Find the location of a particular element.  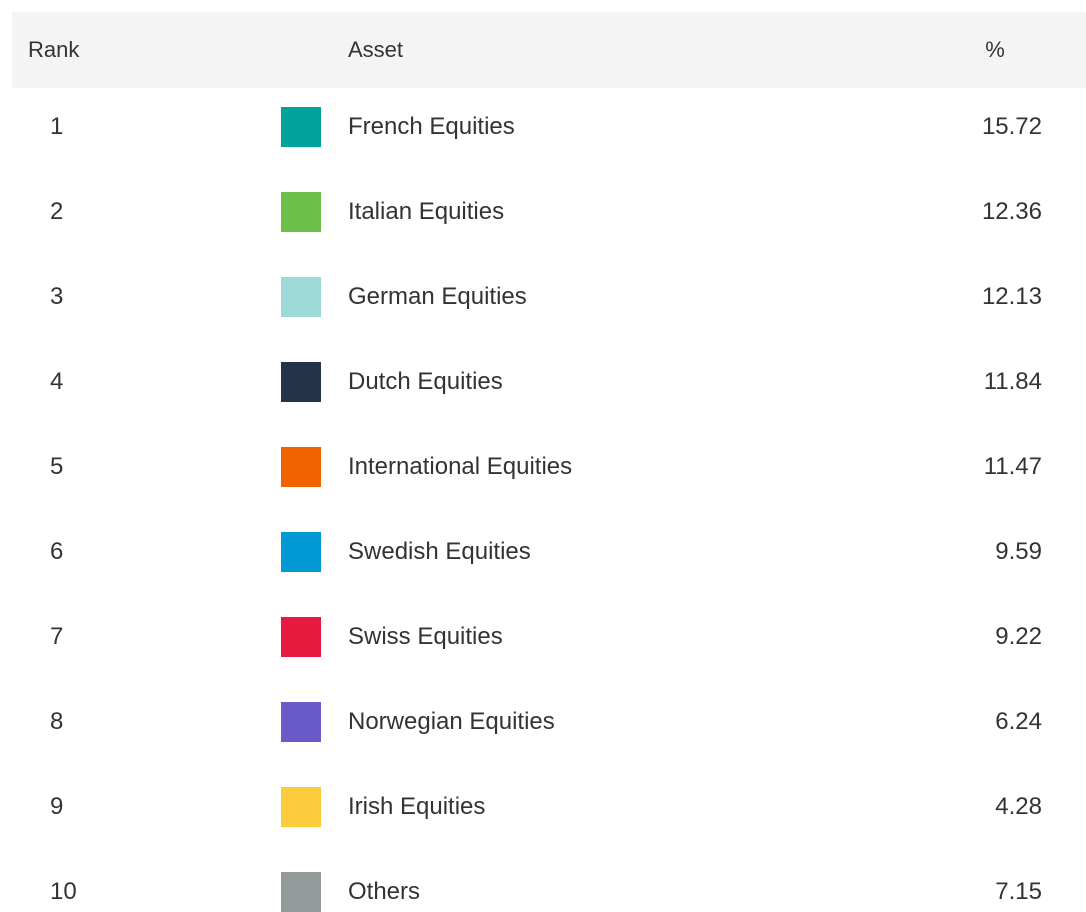

rank: 7 is located at coordinates (57, 636).